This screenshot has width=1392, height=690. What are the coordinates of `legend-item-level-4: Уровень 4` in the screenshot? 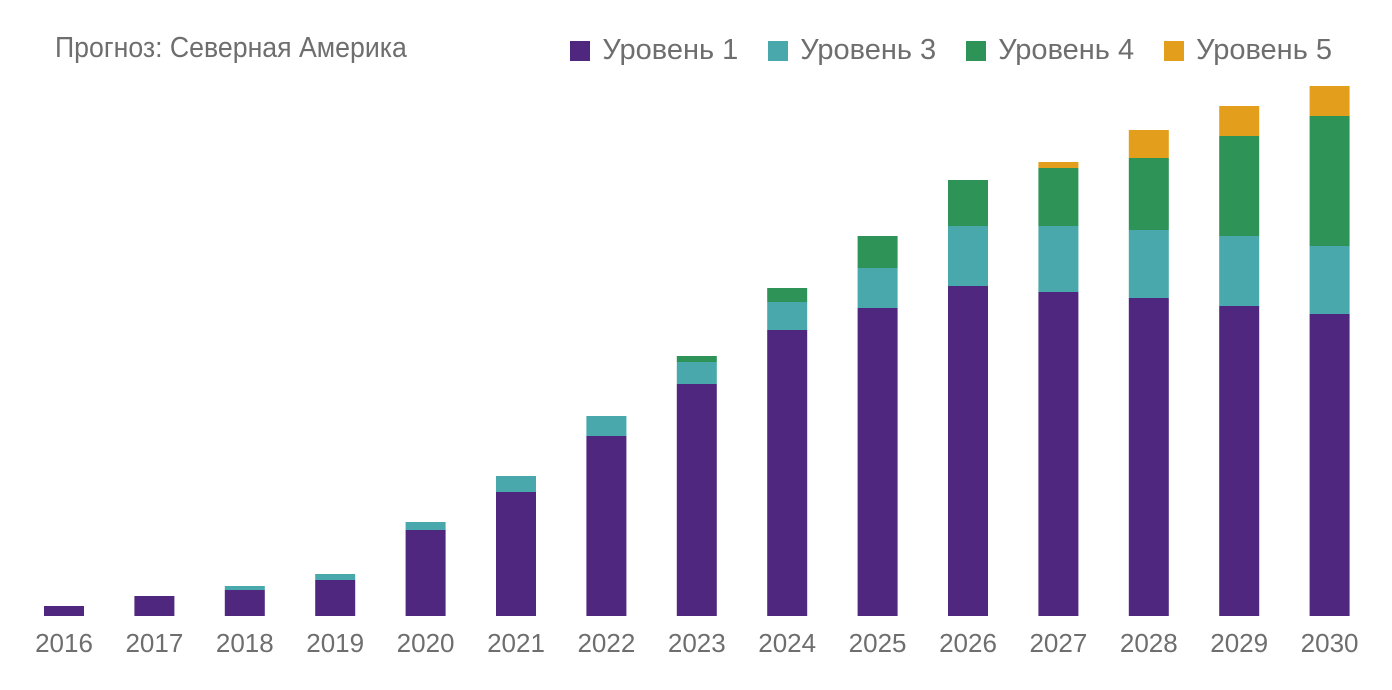 It's located at (1050, 50).